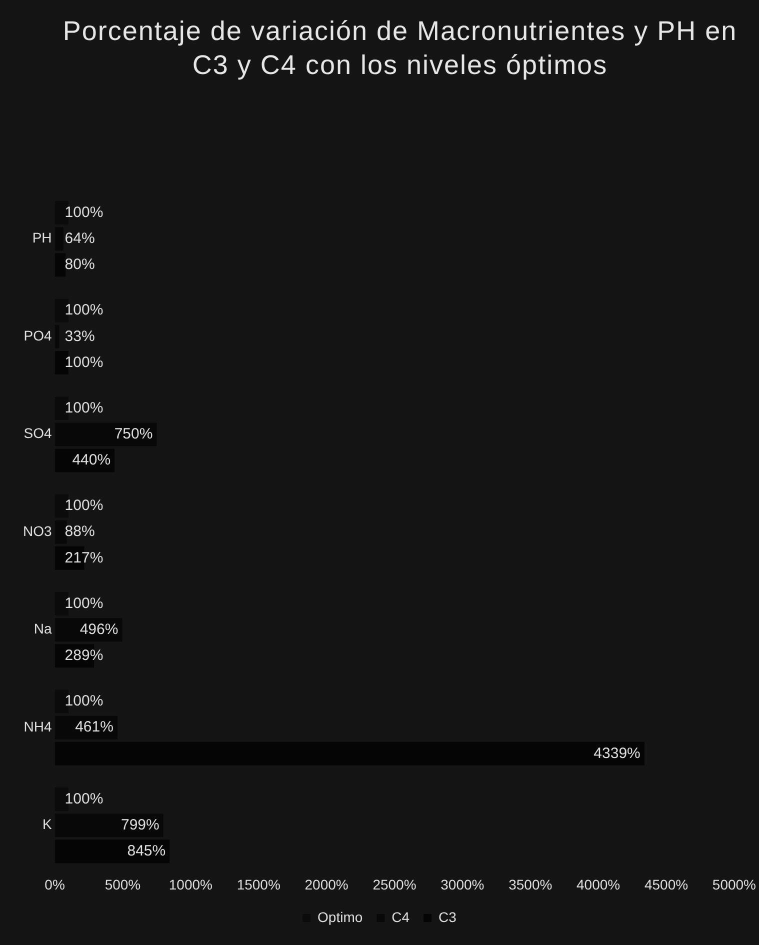  What do you see at coordinates (447, 916) in the screenshot?
I see `legend-label: C3` at bounding box center [447, 916].